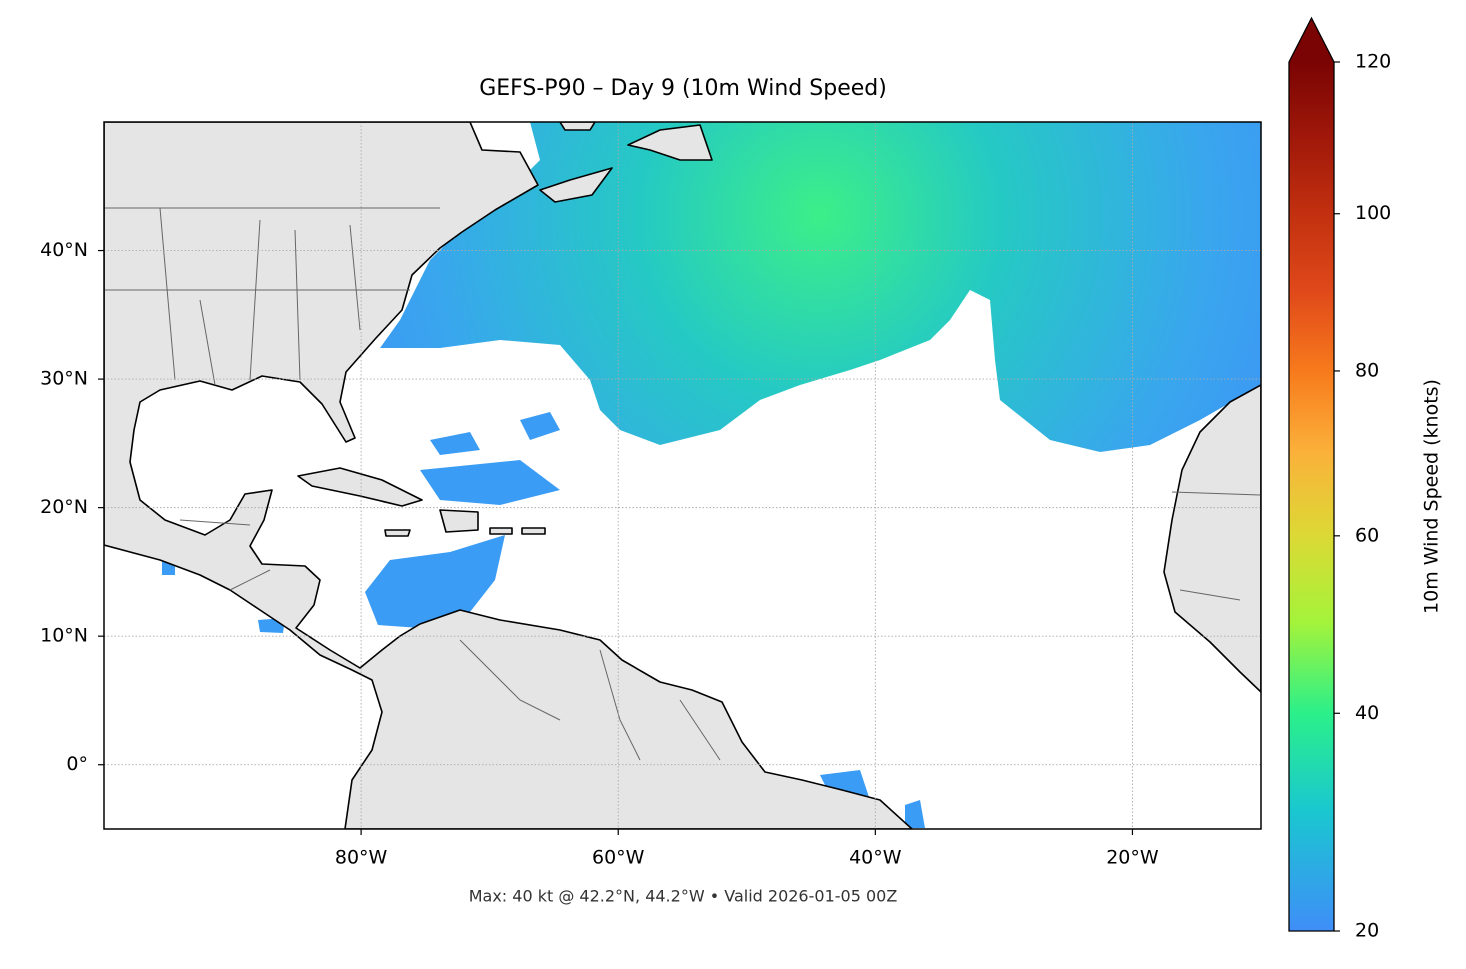 The height and width of the screenshot is (969, 1466). Describe the element at coordinates (1365, 479) in the screenshot. I see `colorbar: 20 40 60 80 100 120 10m Wind Speed (knots)` at that location.